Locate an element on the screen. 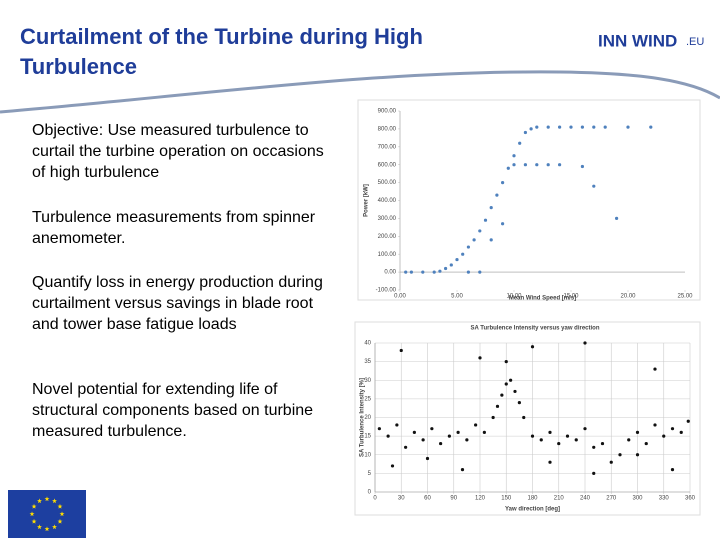 The image size is (720, 540). x-tick-label: 0 is located at coordinates (375, 499).